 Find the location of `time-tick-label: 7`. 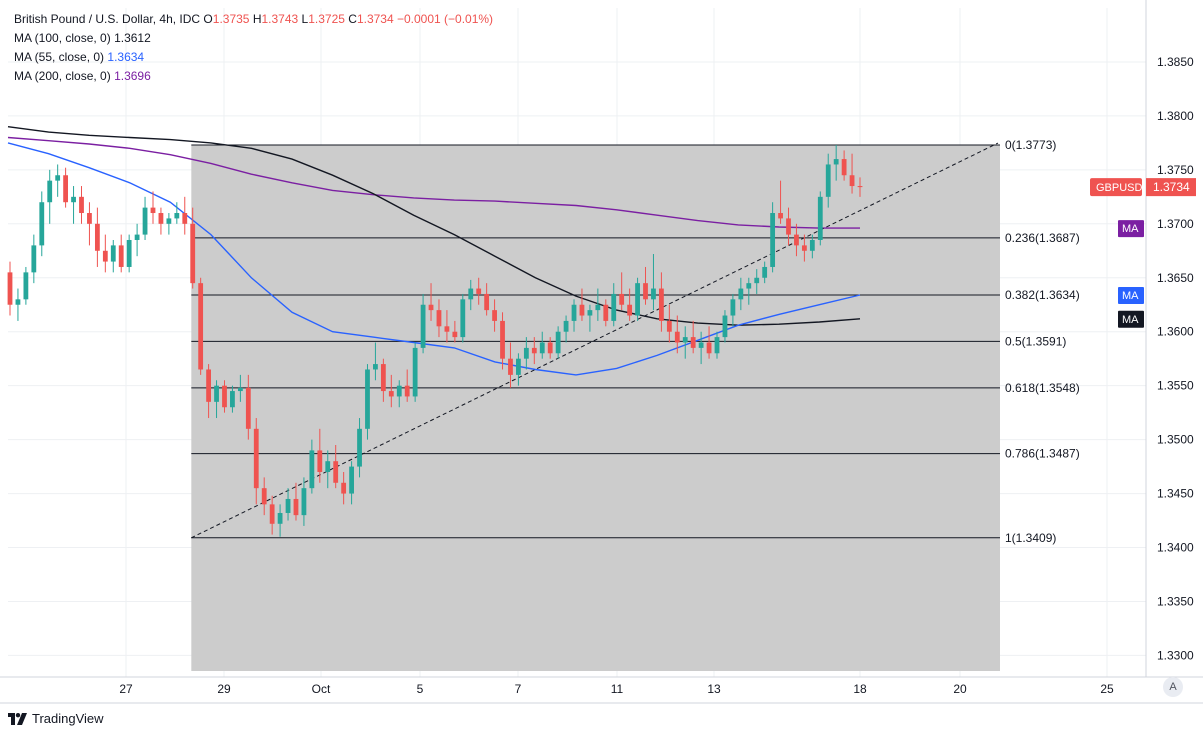

time-tick-label: 7 is located at coordinates (518, 689).